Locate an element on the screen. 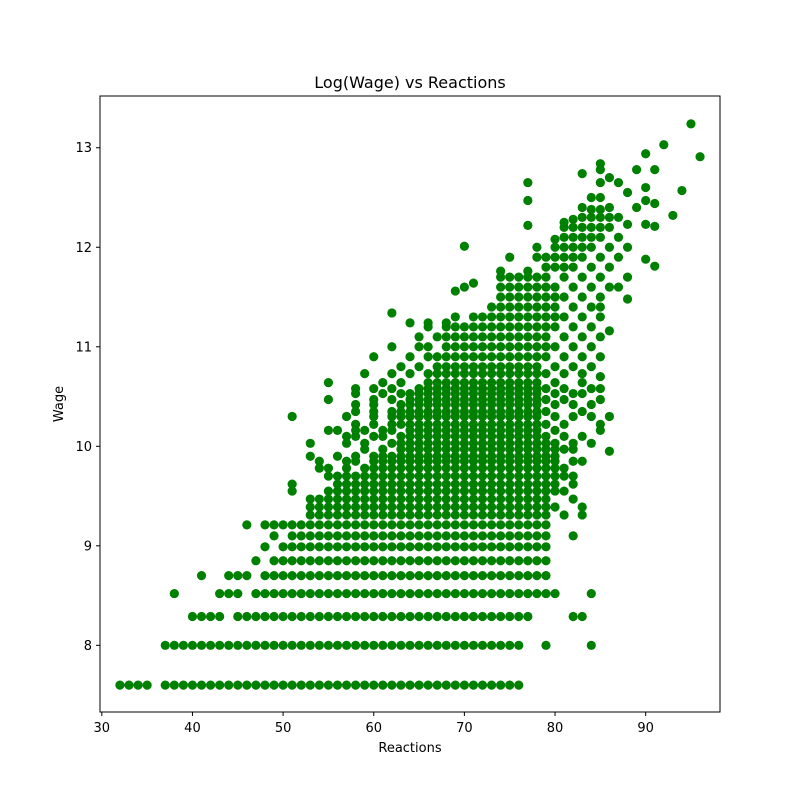 The image size is (800, 800). x-tick-label: 70 is located at coordinates (464, 728).